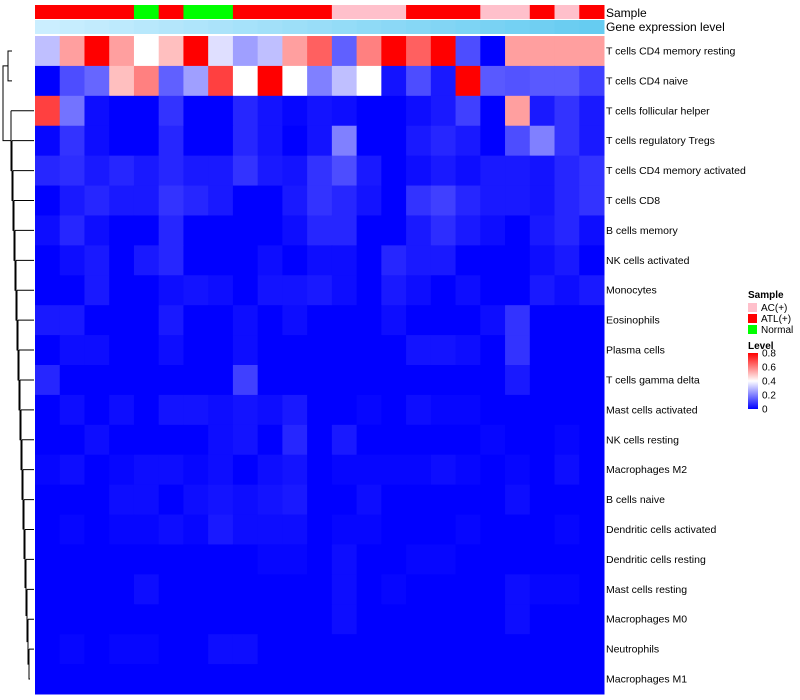 This screenshot has height=700, width=800. Describe the element at coordinates (652, 410) in the screenshot. I see `row-label: Mast cells activated` at that location.